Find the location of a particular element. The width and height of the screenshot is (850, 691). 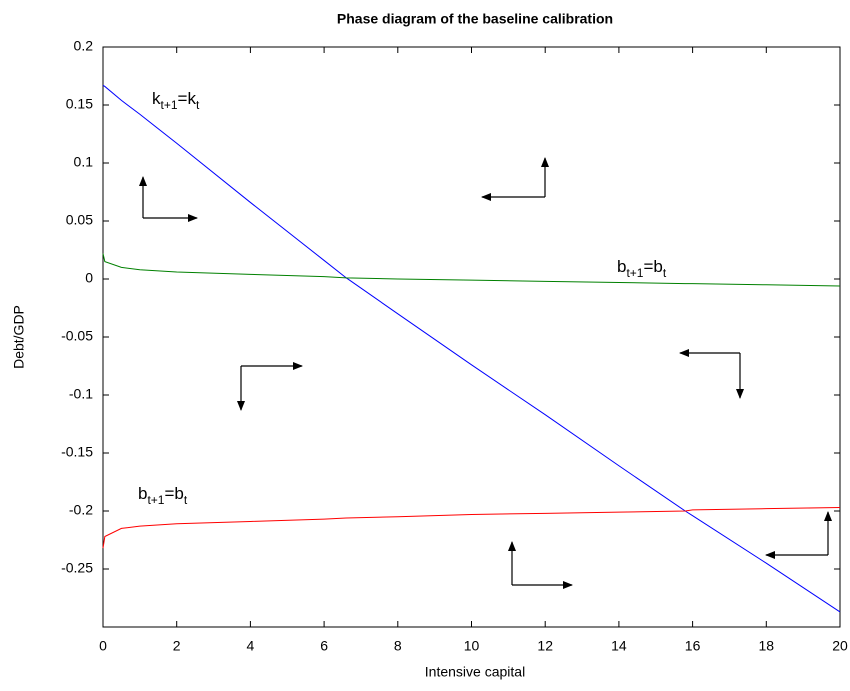

x-tick-label: 18 is located at coordinates (767, 646).